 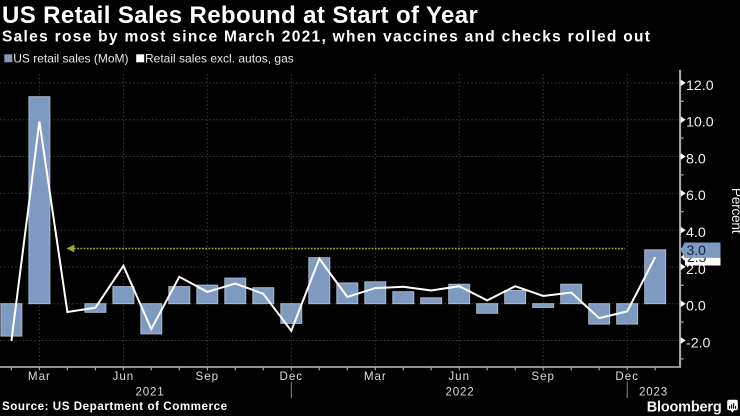 What do you see at coordinates (115, 406) in the screenshot?
I see `svg-text:Source: US Department of Comme: Source: US Department of Commerce` at bounding box center [115, 406].